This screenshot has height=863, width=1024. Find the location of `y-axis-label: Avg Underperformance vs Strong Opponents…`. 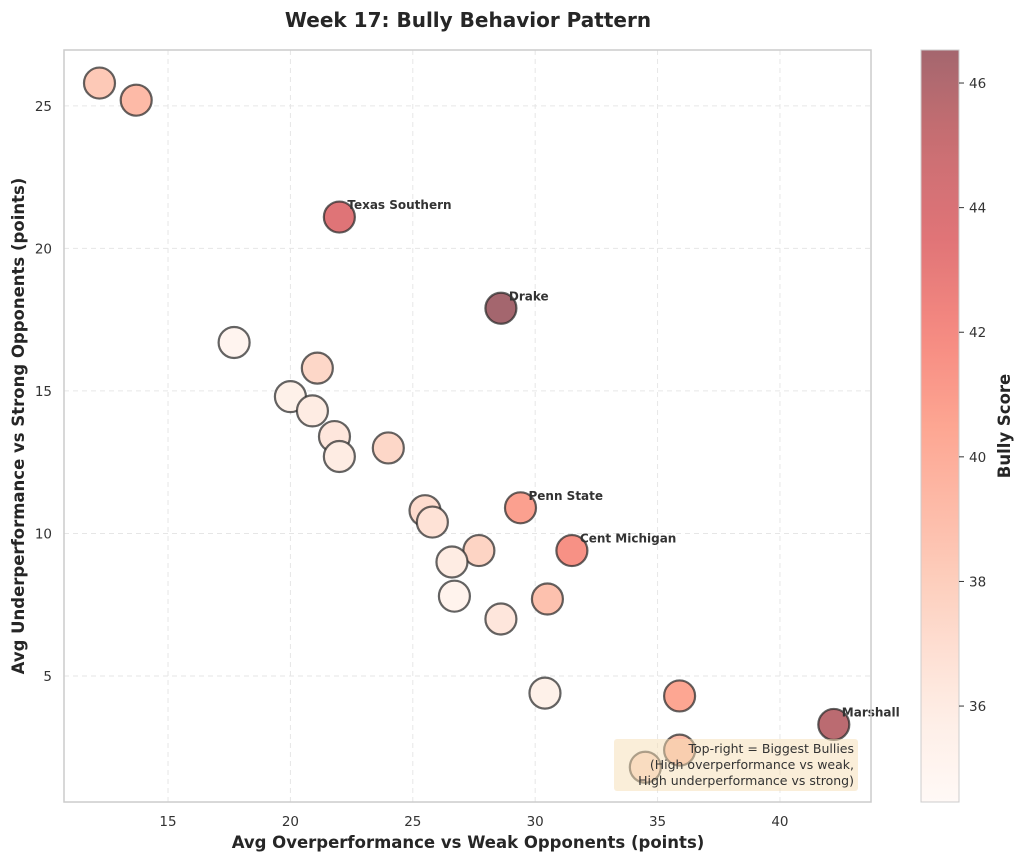

y-axis-label: Avg Underperformance vs Strong Opponents… is located at coordinates (18, 426).